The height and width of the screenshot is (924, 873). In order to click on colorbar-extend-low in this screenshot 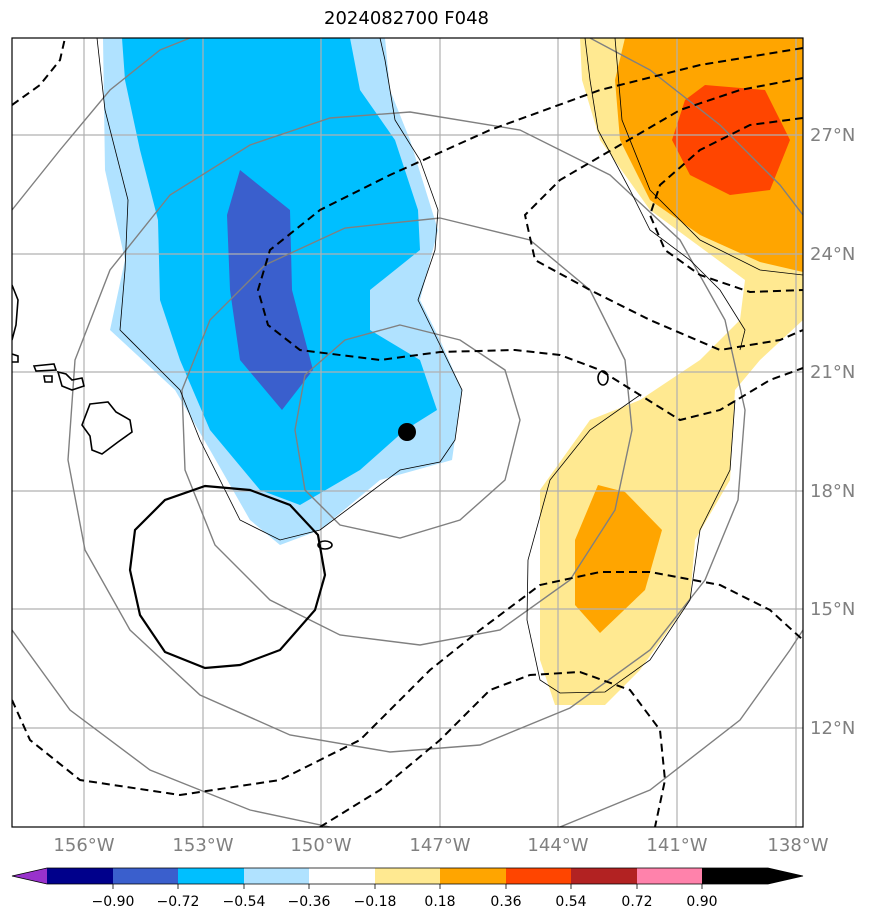, I will do `click(29, 876)`.